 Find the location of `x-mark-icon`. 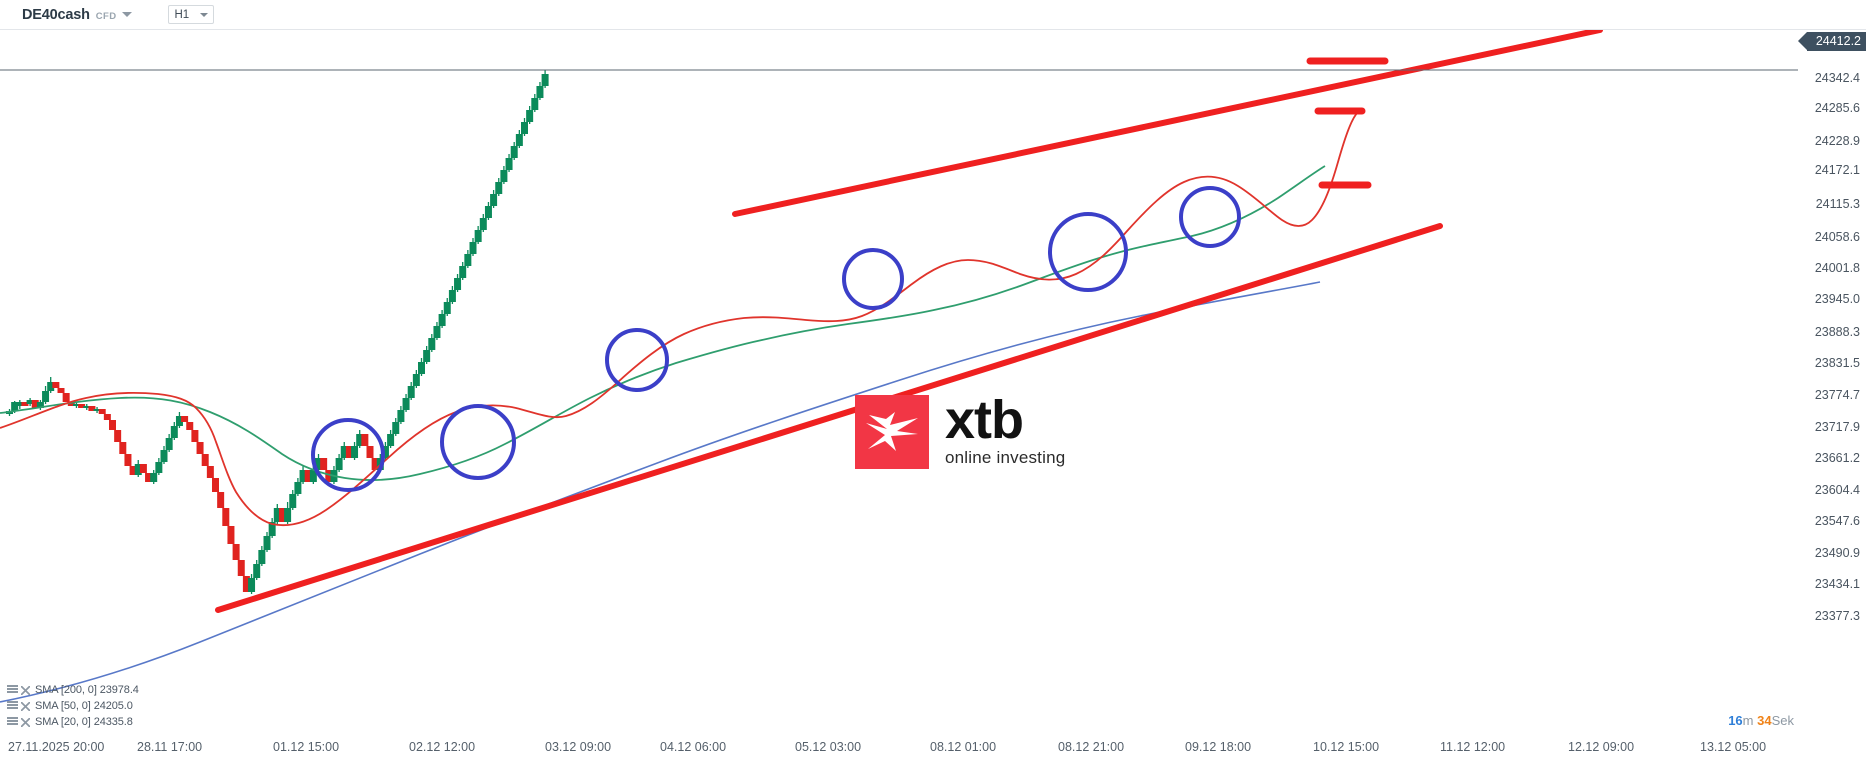

x-mark-icon is located at coordinates (892, 431).